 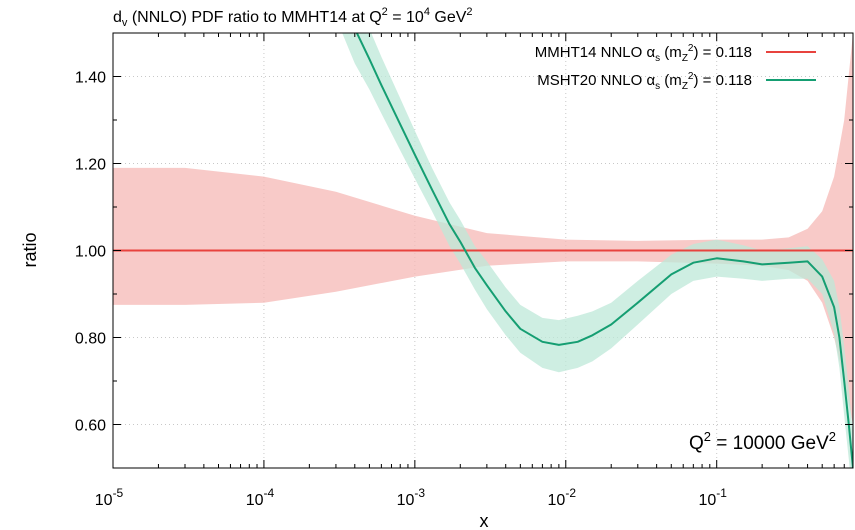 What do you see at coordinates (643, 53) in the screenshot?
I see `legend-label-mmht14: MMHT14 NNLO αs (mZ2) = 0.118` at bounding box center [643, 53].